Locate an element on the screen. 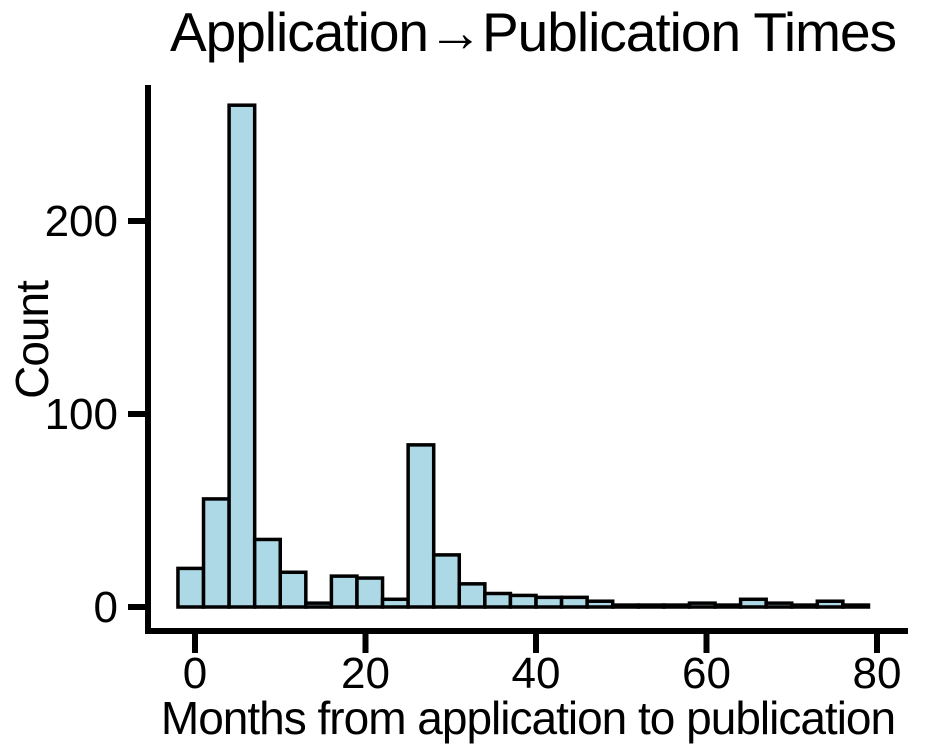 The width and height of the screenshot is (926, 752). y-axis-label: Count is located at coordinates (32, 340).